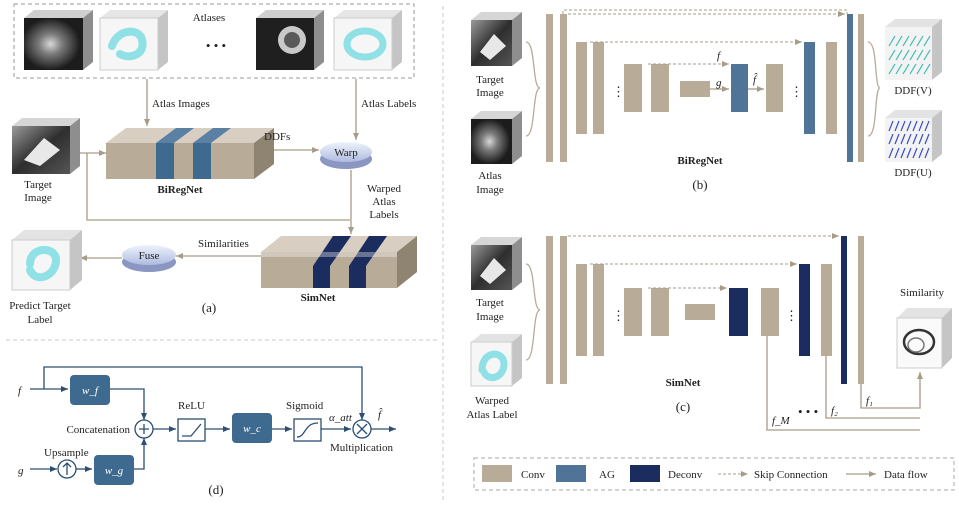  I want to click on wf-block, so click(90, 390).